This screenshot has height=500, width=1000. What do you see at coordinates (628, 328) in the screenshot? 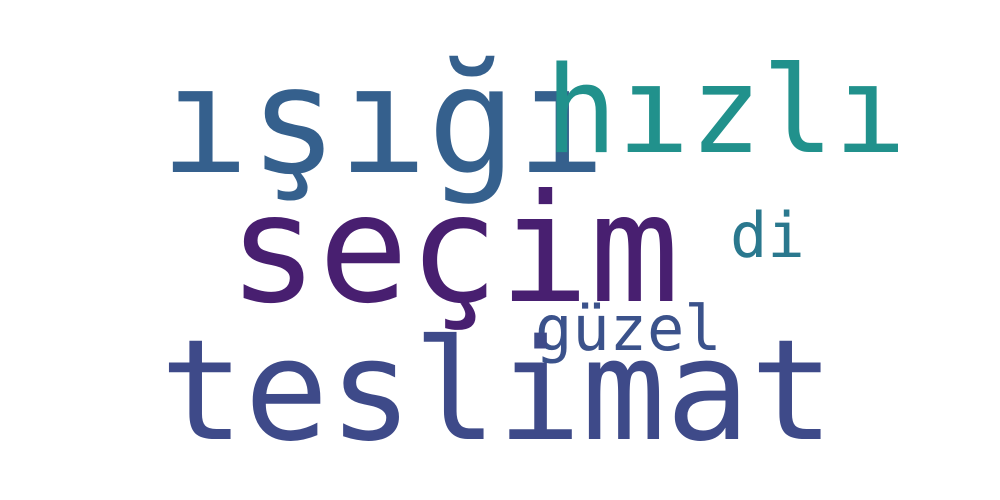
I see `word-guzel: güzel` at bounding box center [628, 328].